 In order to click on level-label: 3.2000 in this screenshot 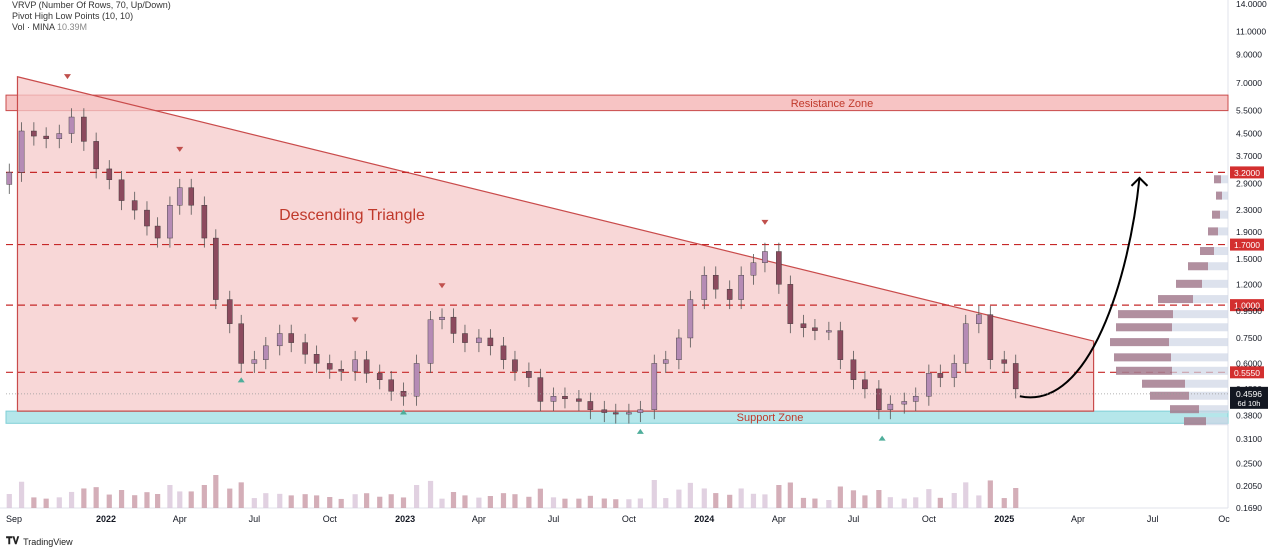, I will do `click(1247, 173)`.